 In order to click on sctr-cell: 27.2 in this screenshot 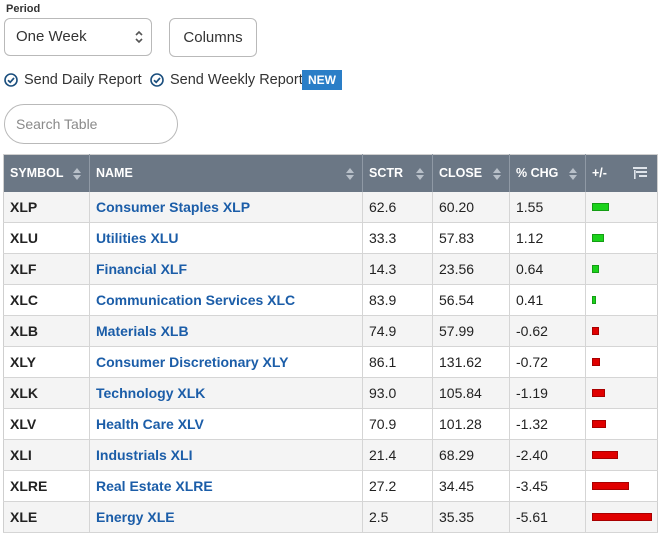, I will do `click(397, 486)`.